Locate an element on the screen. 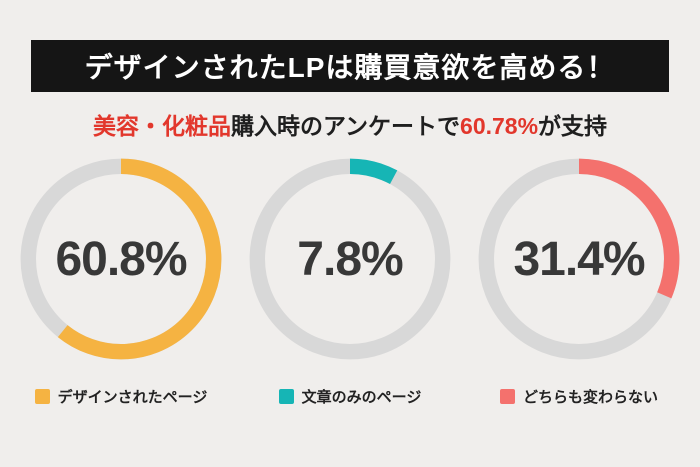 This screenshot has width=700, height=467. donut-chart-no-difference: 31.4% is located at coordinates (579, 259).